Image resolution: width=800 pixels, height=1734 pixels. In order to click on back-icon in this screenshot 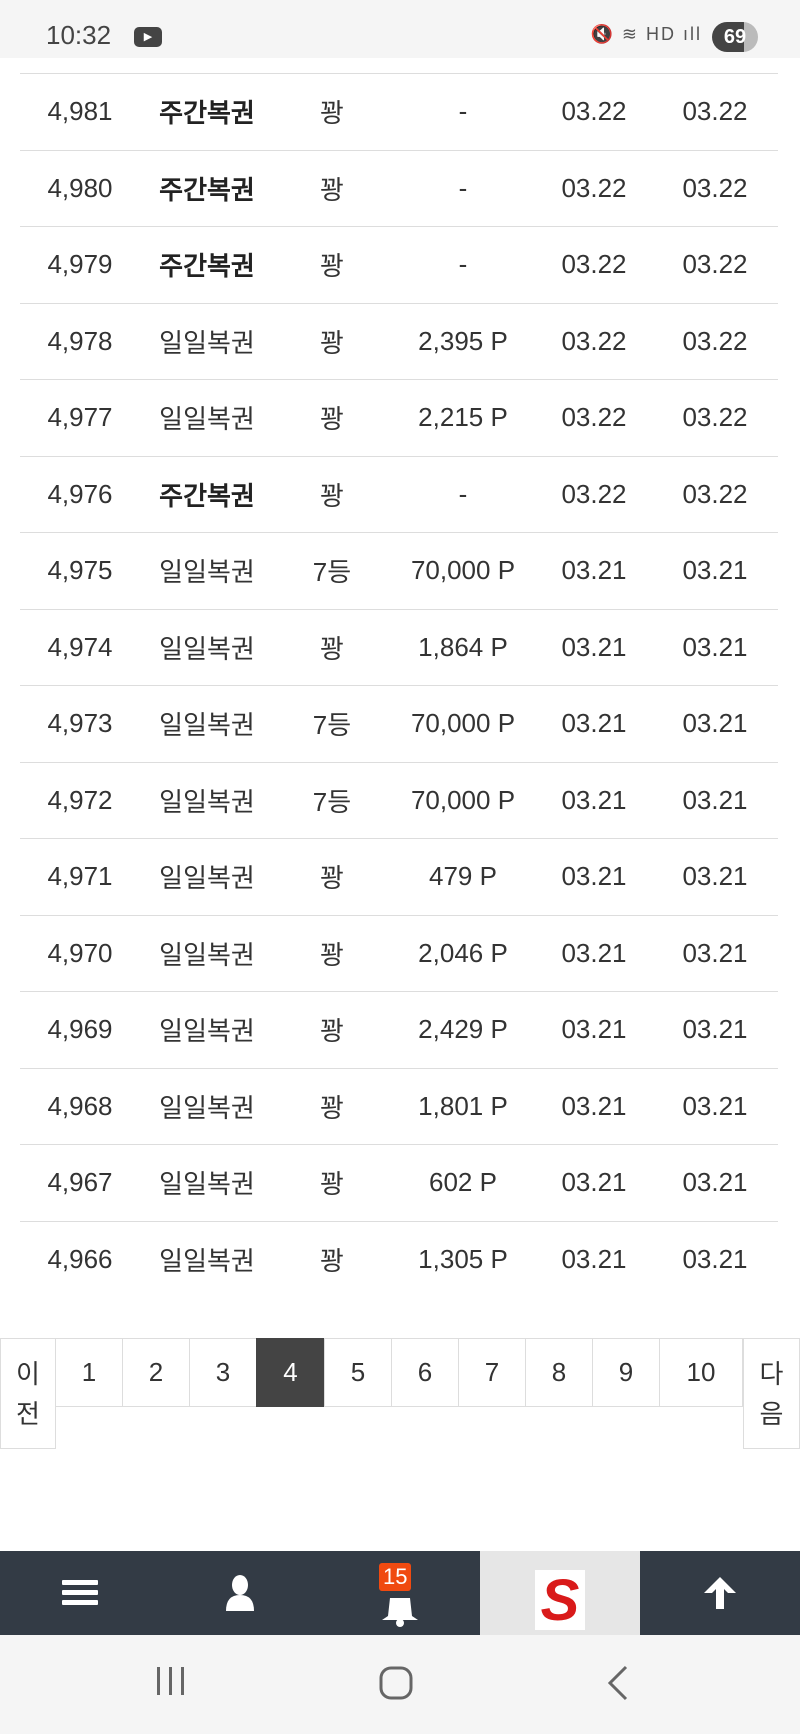, I will do `click(618, 1683)`.